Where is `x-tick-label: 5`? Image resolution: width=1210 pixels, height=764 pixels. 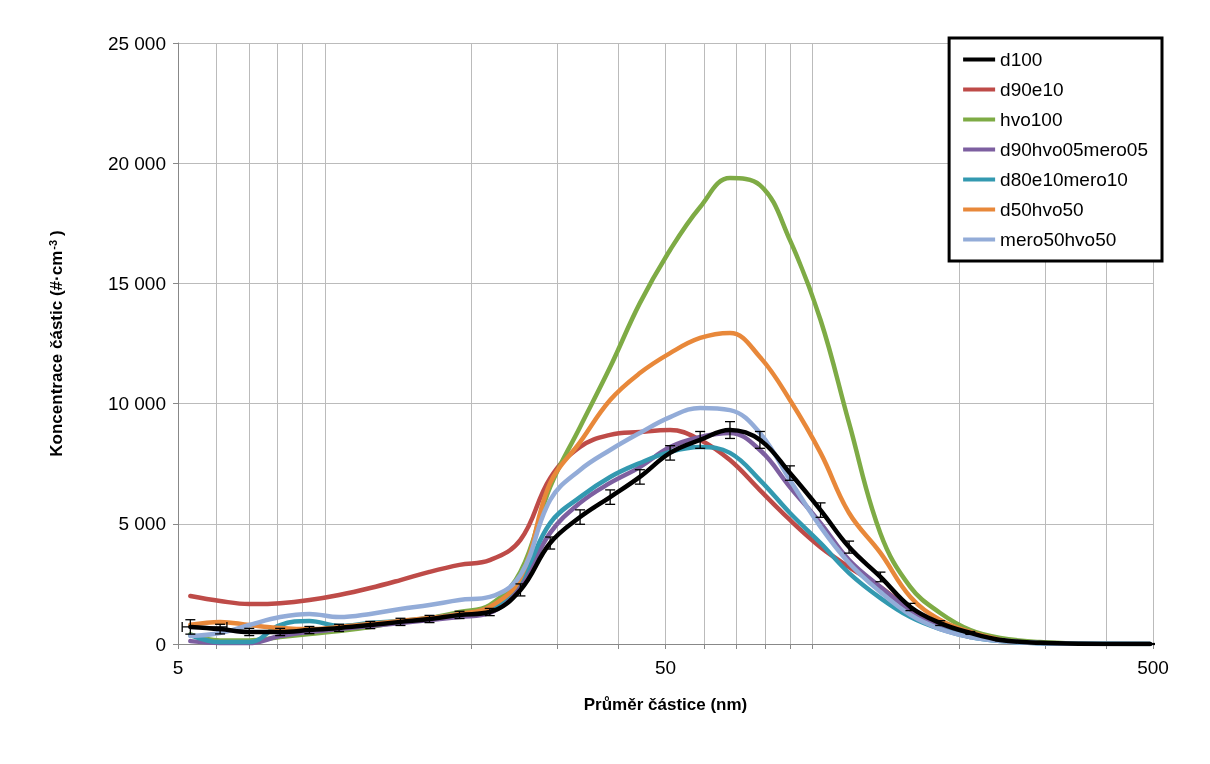
x-tick-label: 5 is located at coordinates (178, 667).